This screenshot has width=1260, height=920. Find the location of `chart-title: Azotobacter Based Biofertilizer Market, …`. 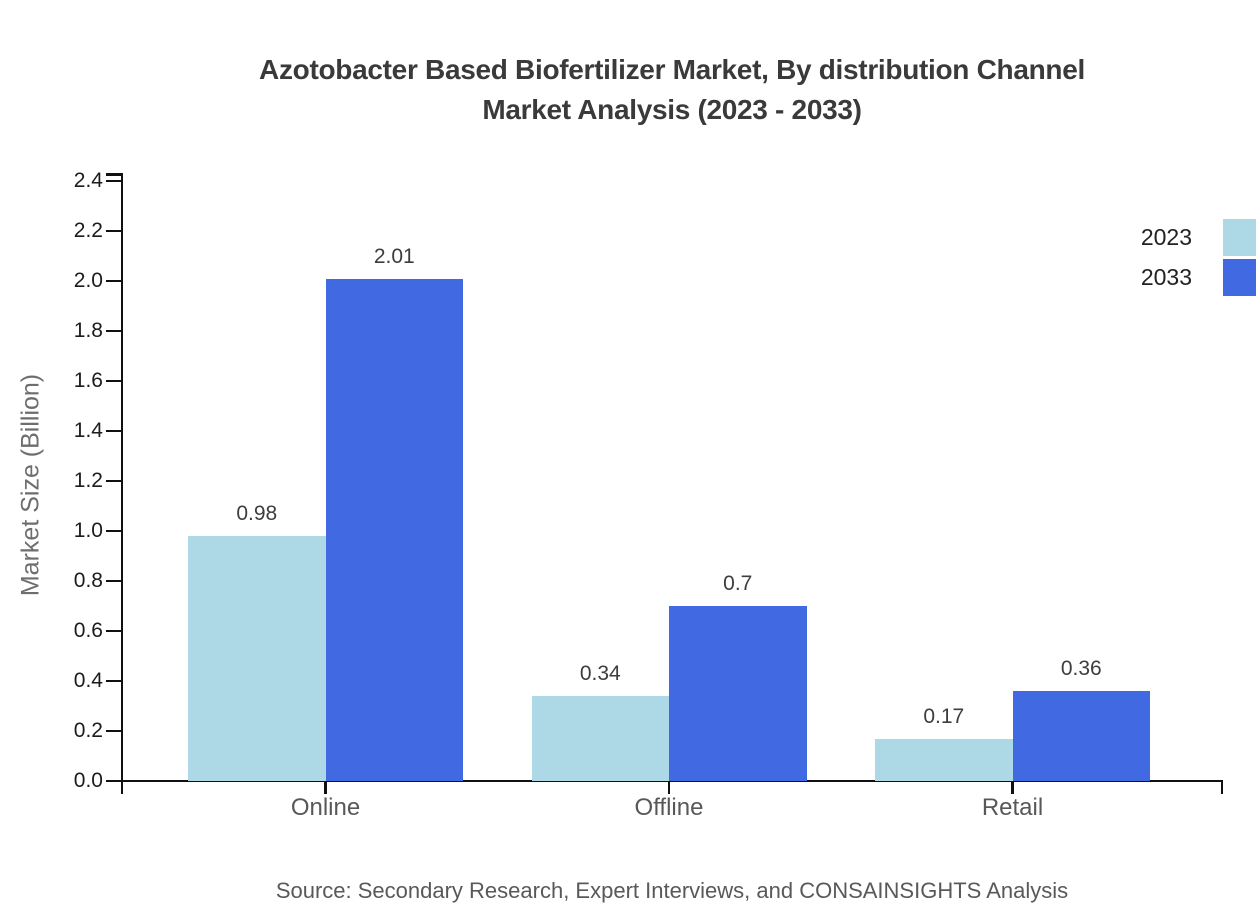

chart-title: Azotobacter Based Biofertilizer Market, … is located at coordinates (651, 90).